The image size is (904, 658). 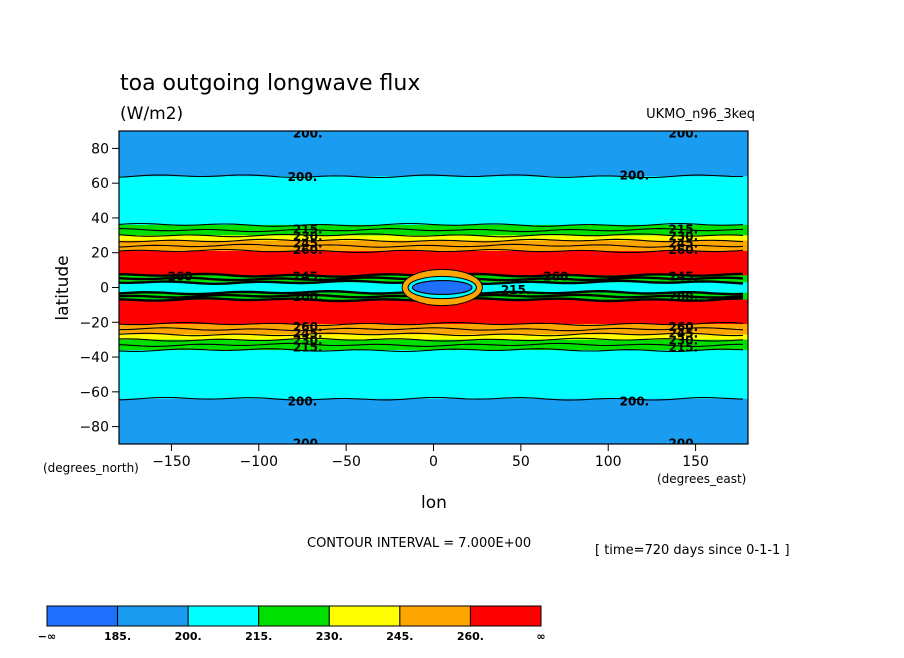 I want to click on x-ticks: −150 −100 −50 0 50 100 150, so click(x=430, y=457).